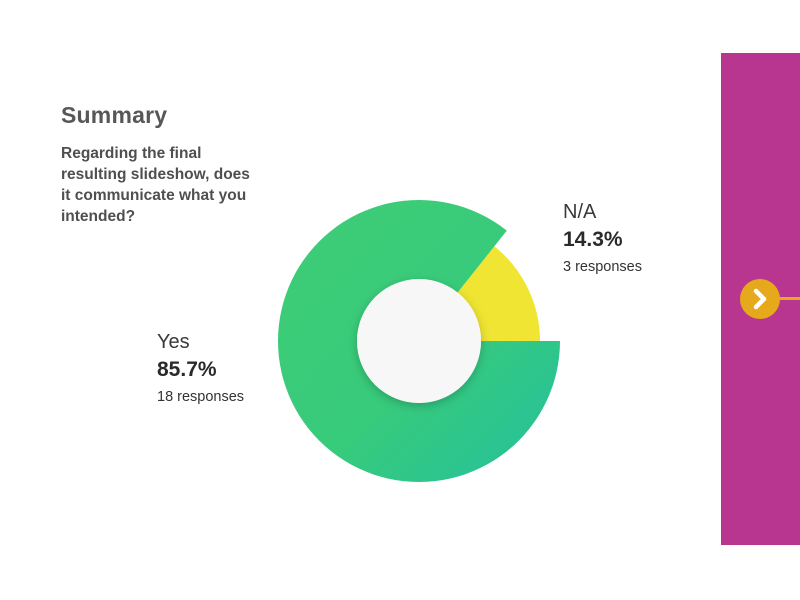 This screenshot has width=800, height=600. I want to click on slice-label-yes: Yes 85.7% 18 responses, so click(200, 368).